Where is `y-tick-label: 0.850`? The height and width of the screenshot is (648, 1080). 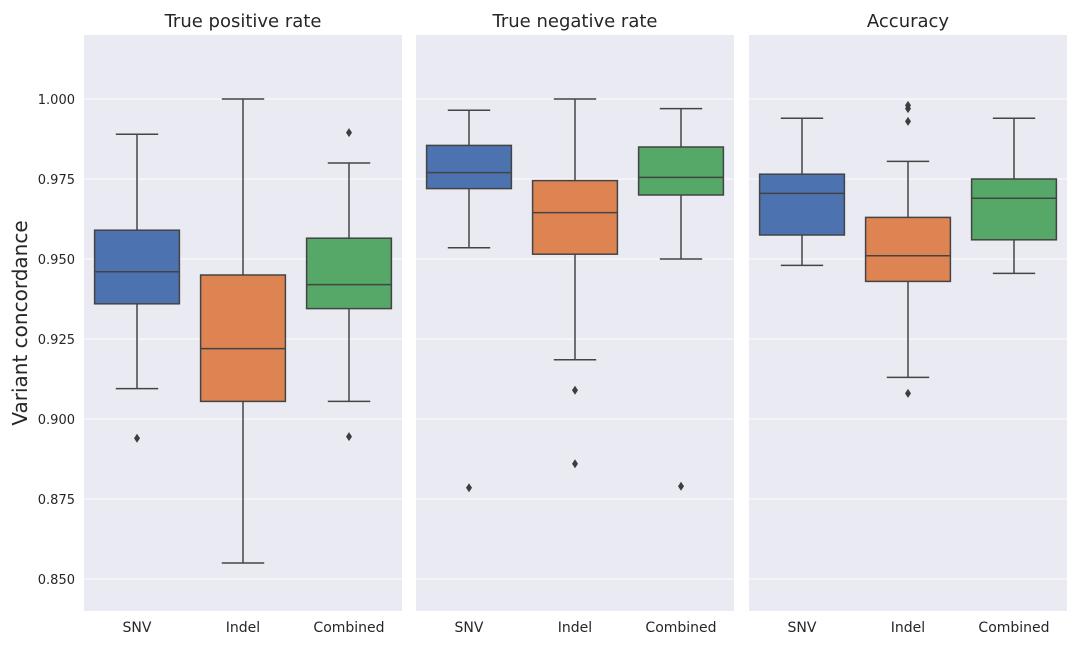
y-tick-label: 0.850 is located at coordinates (56, 580).